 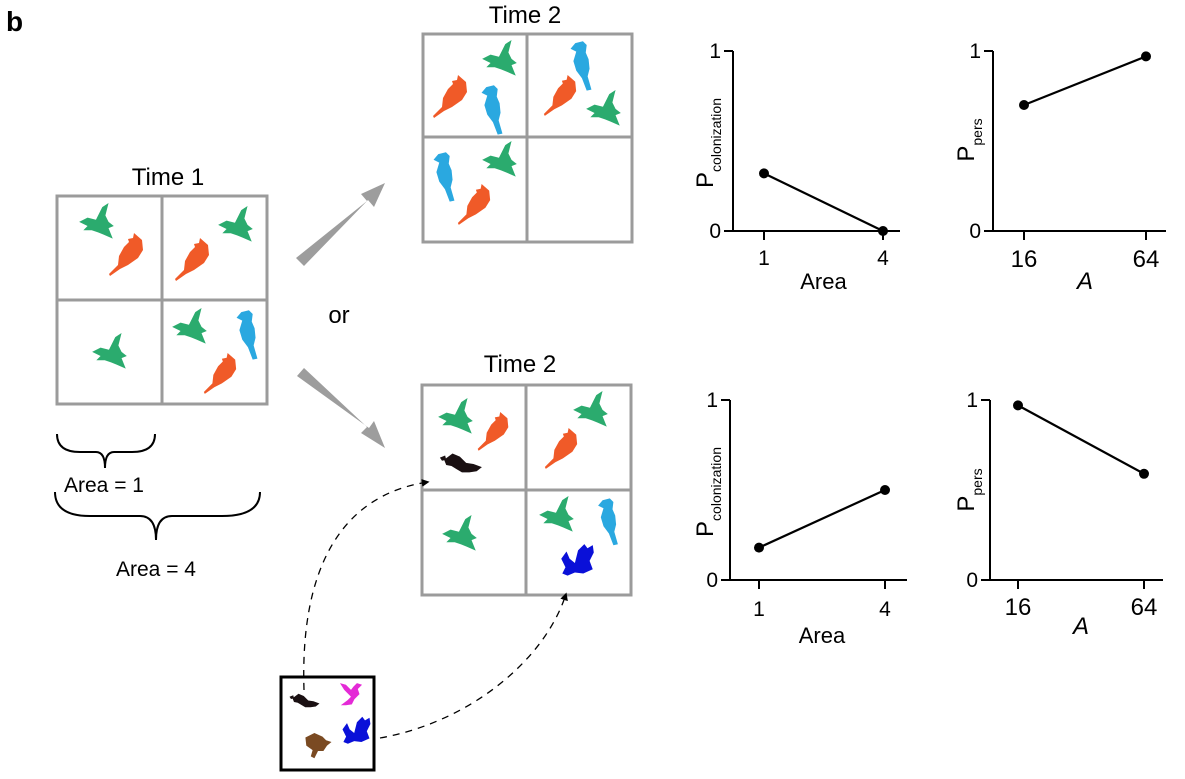 I want to click on time1-grid, so click(x=162, y=300).